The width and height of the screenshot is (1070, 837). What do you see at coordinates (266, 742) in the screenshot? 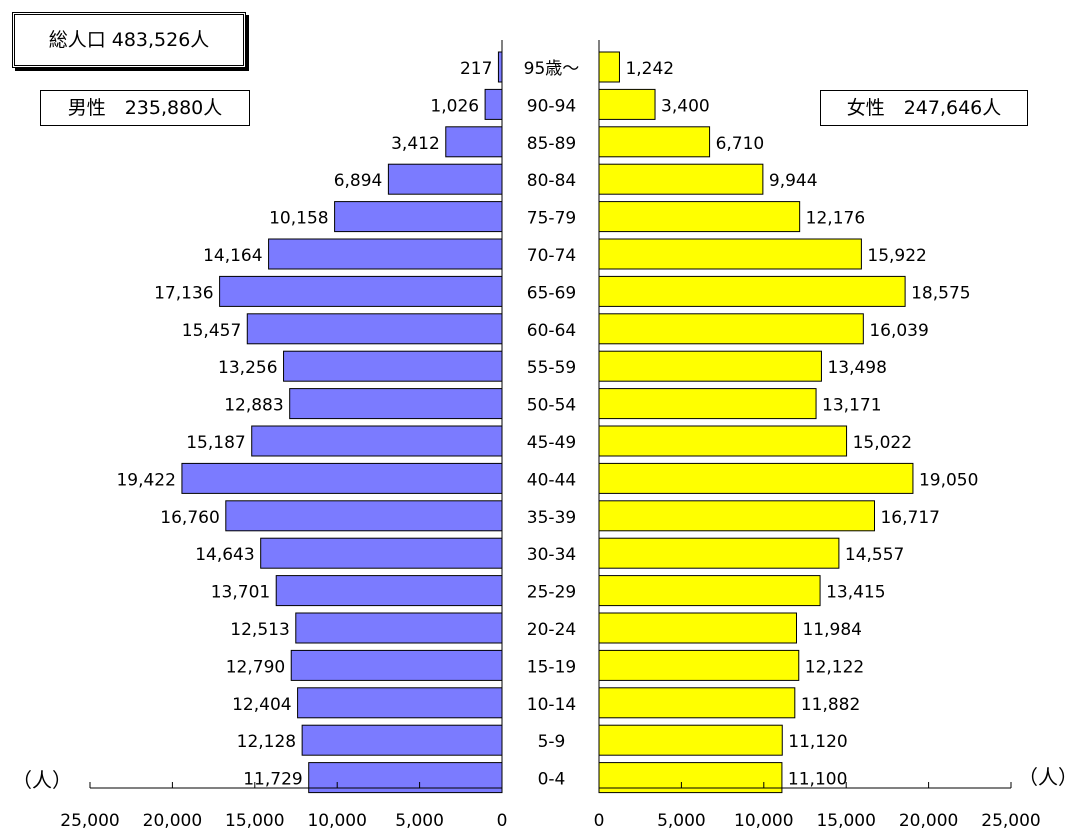
I see `male-value-label: 12,128` at bounding box center [266, 742].